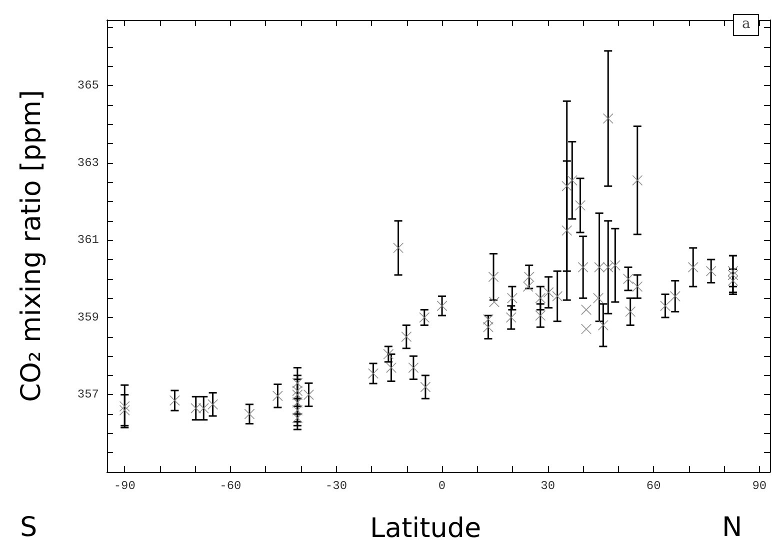 The width and height of the screenshot is (775, 554). What do you see at coordinates (125, 486) in the screenshot?
I see `x-tick-label: -90` at bounding box center [125, 486].